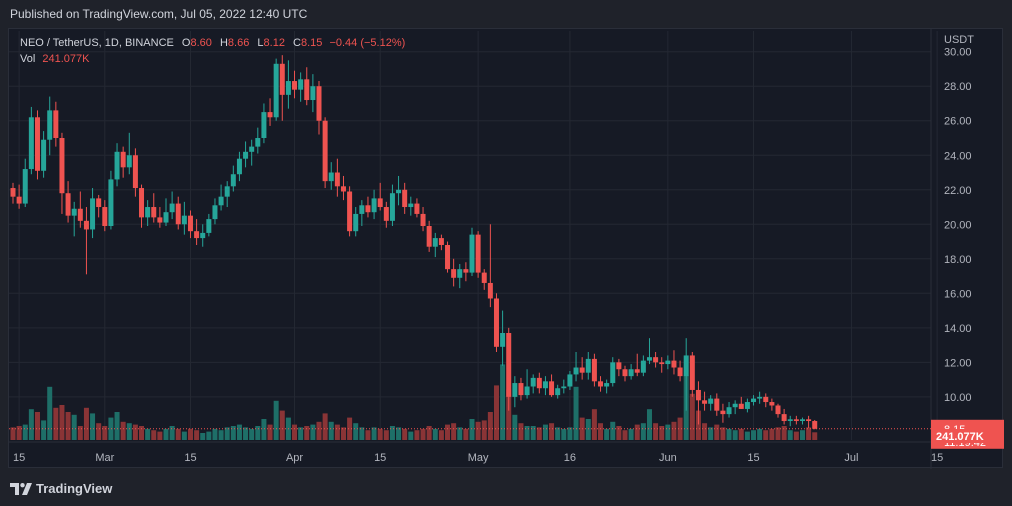 Image resolution: width=1012 pixels, height=506 pixels. Describe the element at coordinates (958, 260) in the screenshot. I see `price-tick-label: 18.00` at that location.